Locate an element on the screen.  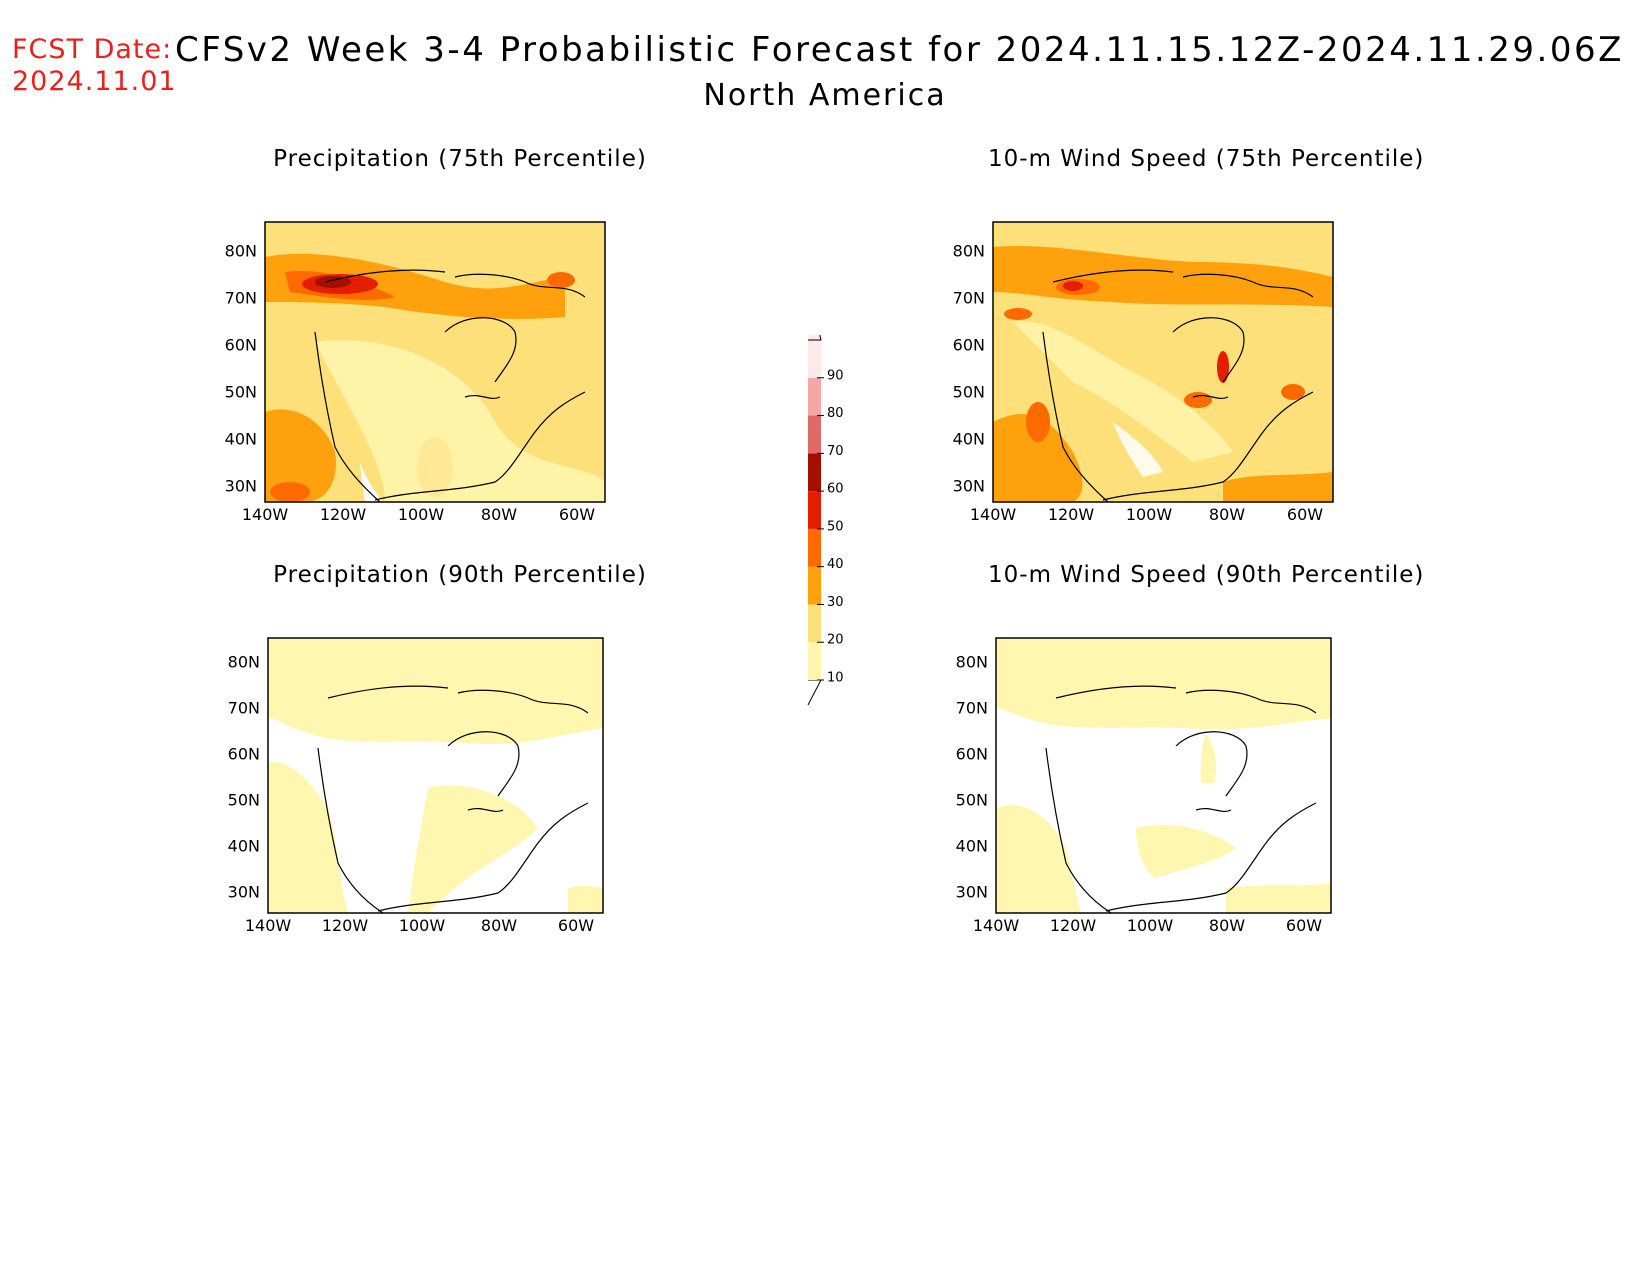
panel-title: Precipitation (90th Percentile) is located at coordinates (460, 575).